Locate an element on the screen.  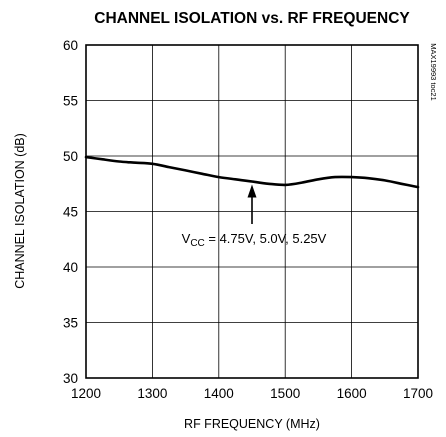
plot-area is located at coordinates (252, 172).